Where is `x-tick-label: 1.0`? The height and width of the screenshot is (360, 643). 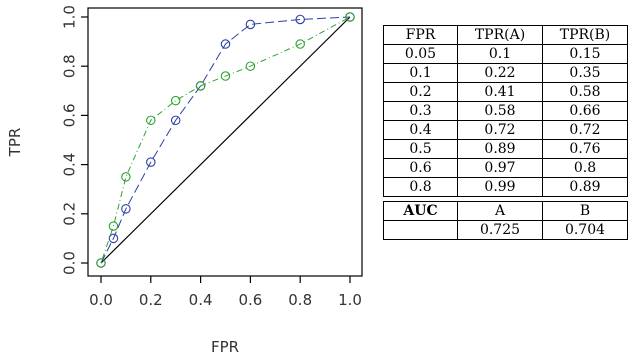 x-tick-label: 1.0 is located at coordinates (350, 300).